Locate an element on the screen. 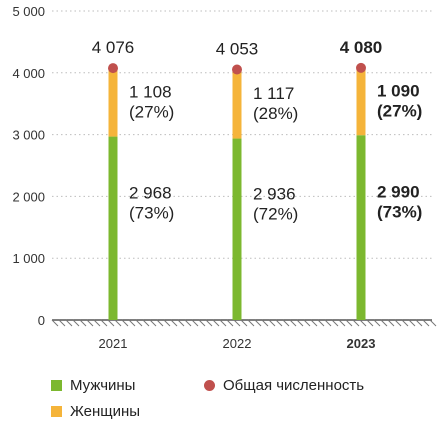 Image resolution: width=442 pixels, height=434 pixels. total-point-2021 is located at coordinates (113, 68).